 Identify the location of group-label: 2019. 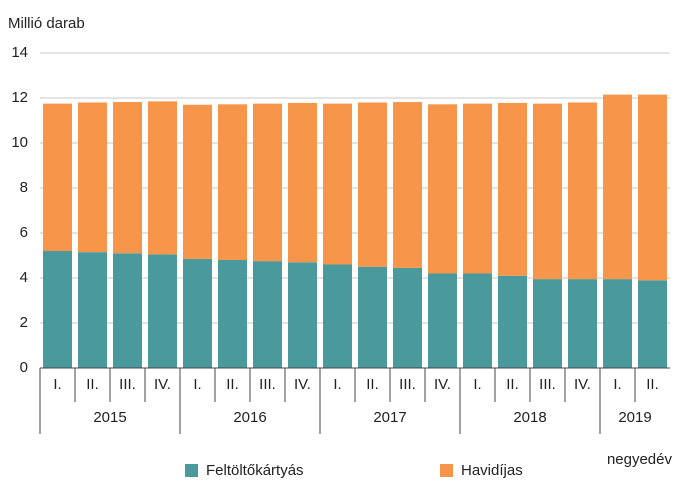
(634, 417).